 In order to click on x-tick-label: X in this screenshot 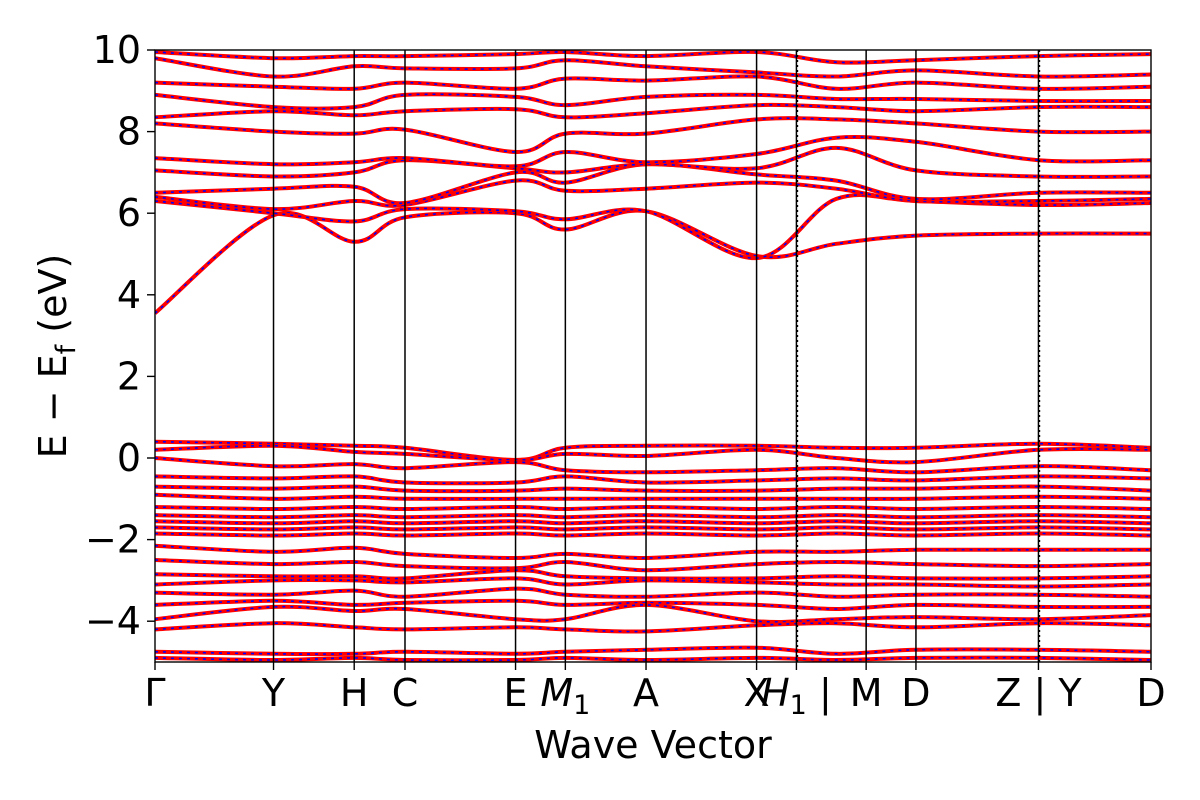, I will do `click(757, 693)`.